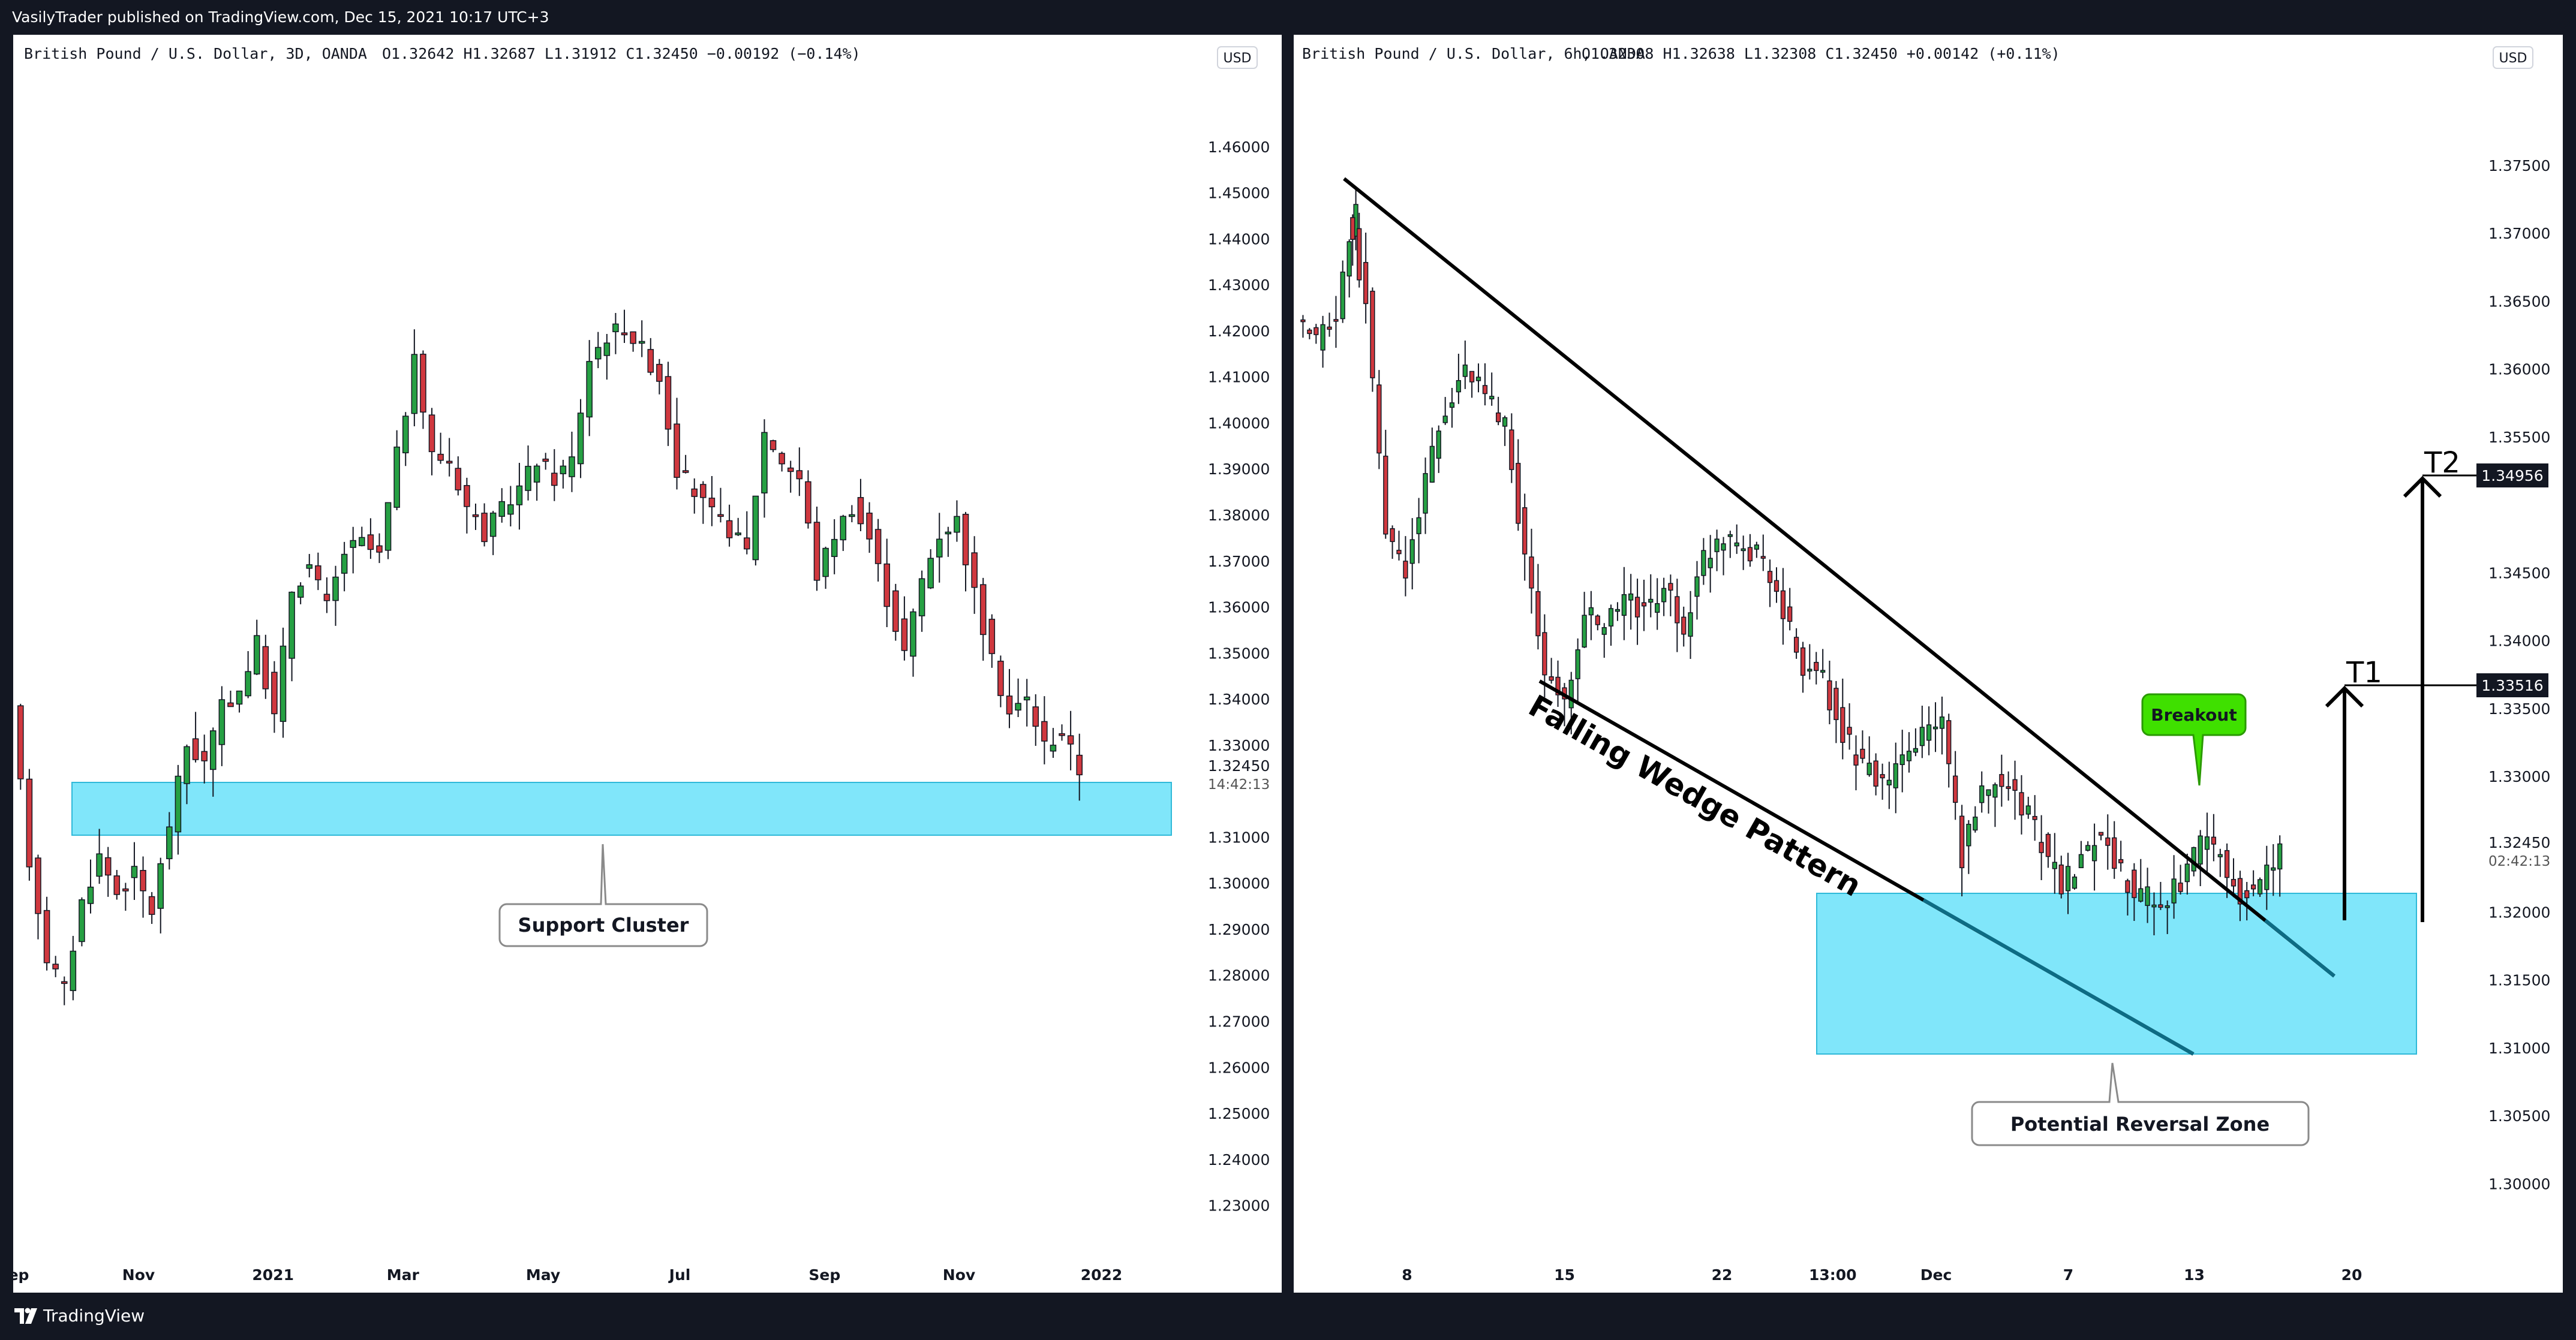 Image resolution: width=2576 pixels, height=1340 pixels. Describe the element at coordinates (1239, 1022) in the screenshot. I see `y-tick-label: 1.27000` at that location.